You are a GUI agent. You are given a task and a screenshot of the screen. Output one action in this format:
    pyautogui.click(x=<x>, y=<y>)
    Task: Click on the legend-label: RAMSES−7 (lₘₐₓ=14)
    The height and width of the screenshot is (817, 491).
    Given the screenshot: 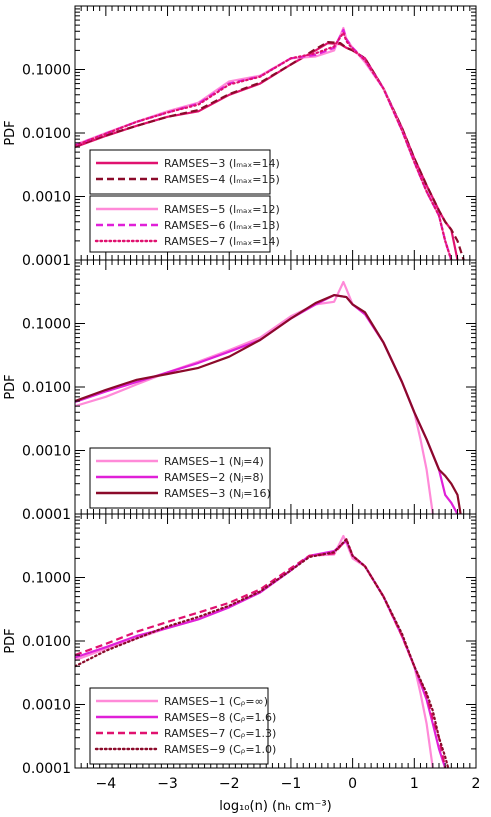 What is the action you would take?
    pyautogui.click(x=222, y=241)
    